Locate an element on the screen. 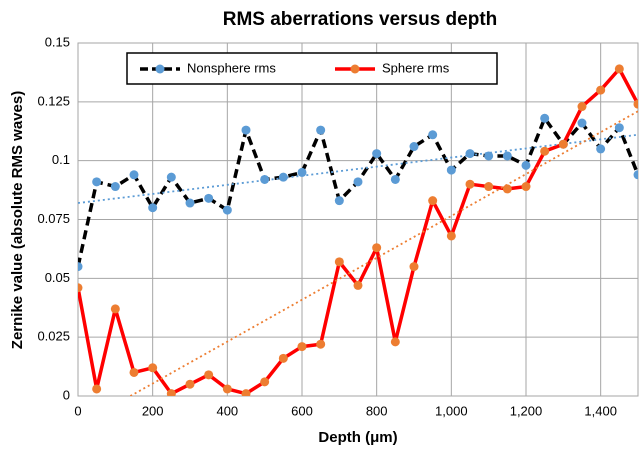 This screenshot has height=450, width=639. x-tick-label: 1,400 is located at coordinates (600, 410).